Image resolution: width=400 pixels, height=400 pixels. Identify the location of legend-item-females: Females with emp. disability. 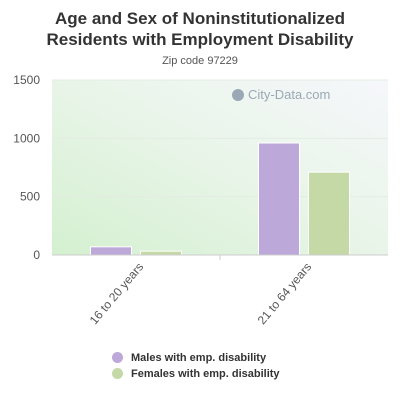
(196, 373).